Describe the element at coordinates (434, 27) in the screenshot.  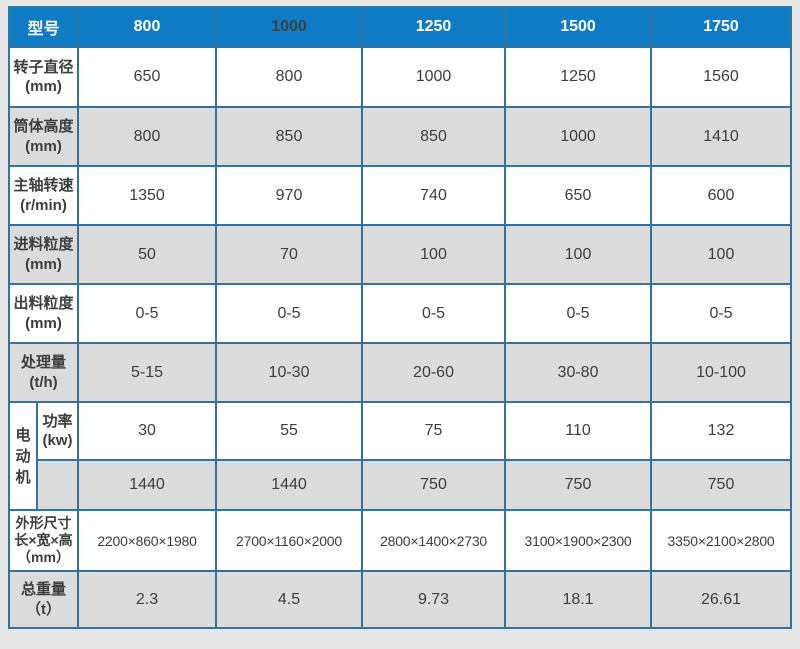
I see `header-model-1250: 1250` at that location.